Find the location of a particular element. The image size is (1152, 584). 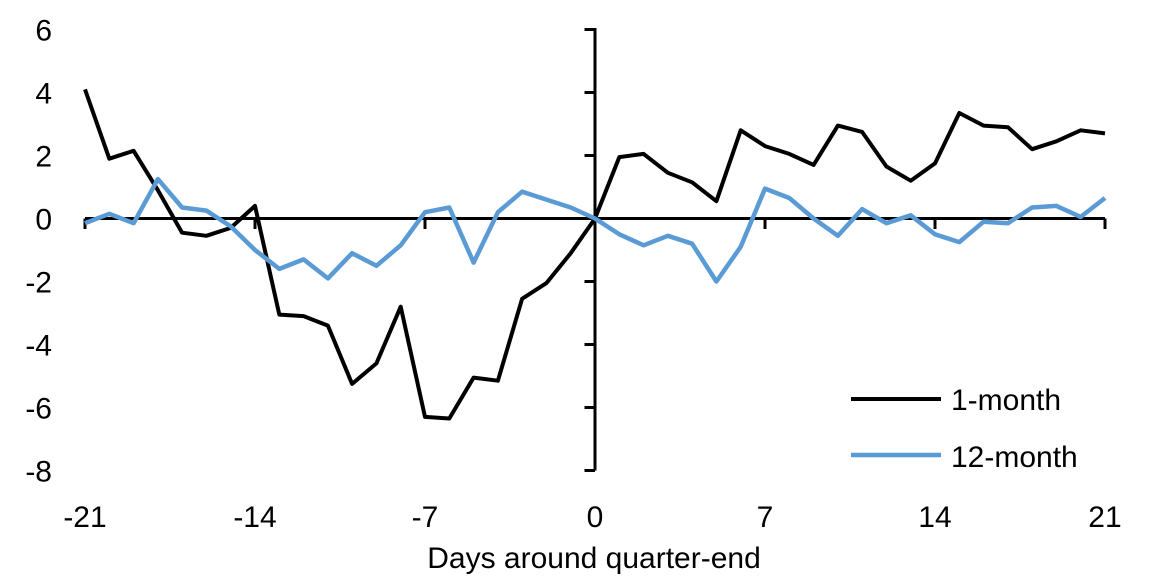

y-tick-label: -2 is located at coordinates (38, 283).